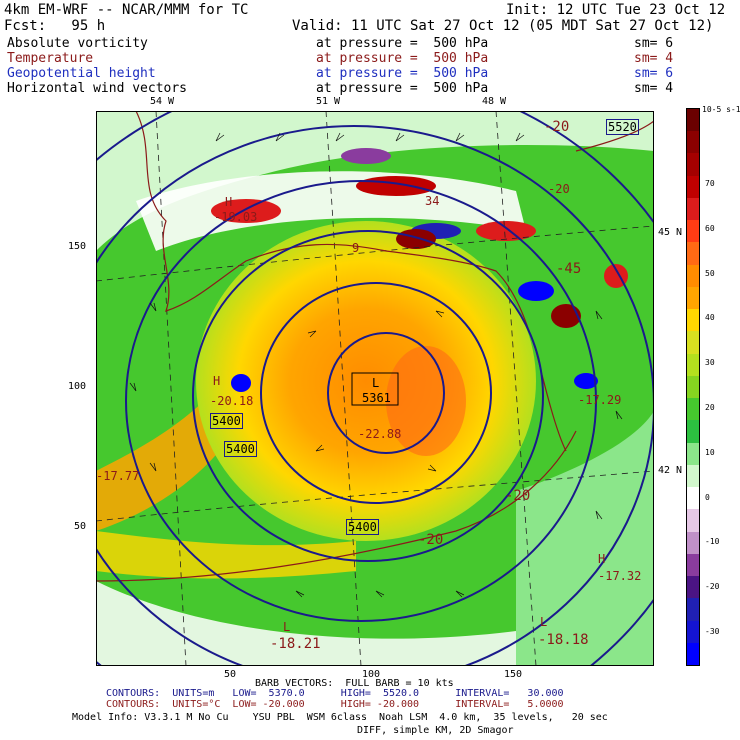 Image resolution: width=740 pixels, height=740 pixels. Describe the element at coordinates (620, 576) in the screenshot. I see `temp-label-far-se: -17.32` at that location.